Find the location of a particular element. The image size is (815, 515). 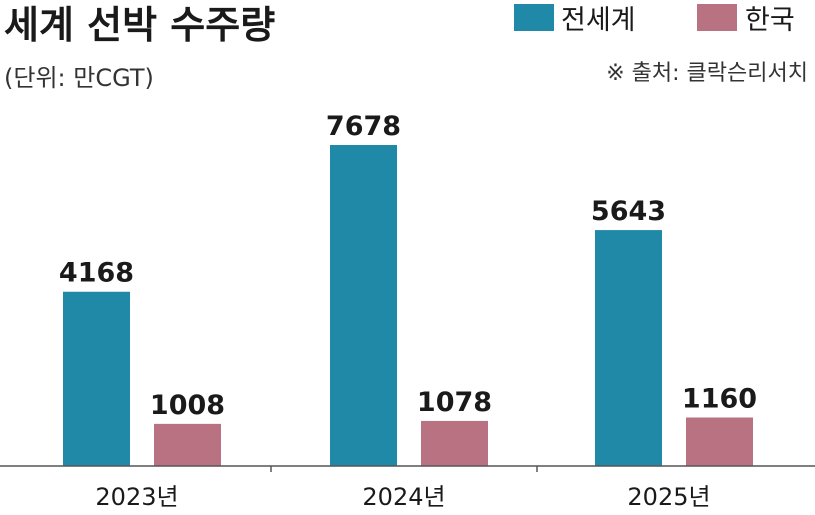

x-tick-label-0: 2023년 is located at coordinates (136, 497).